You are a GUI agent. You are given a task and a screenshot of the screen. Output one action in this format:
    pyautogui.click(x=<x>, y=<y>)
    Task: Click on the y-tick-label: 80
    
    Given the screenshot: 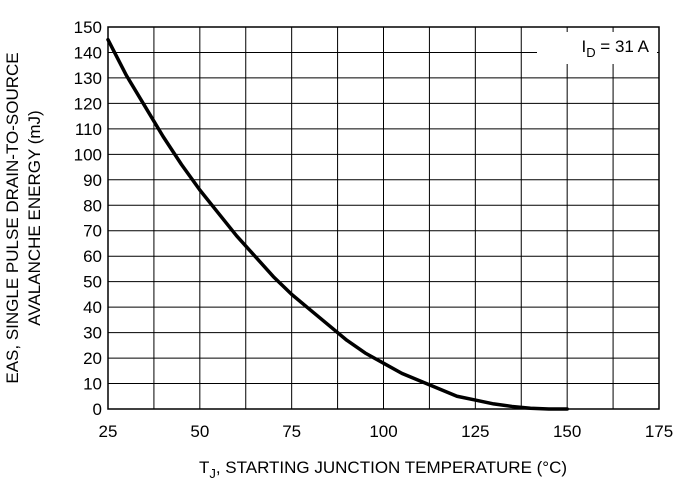 What is the action you would take?
    pyautogui.click(x=92, y=205)
    